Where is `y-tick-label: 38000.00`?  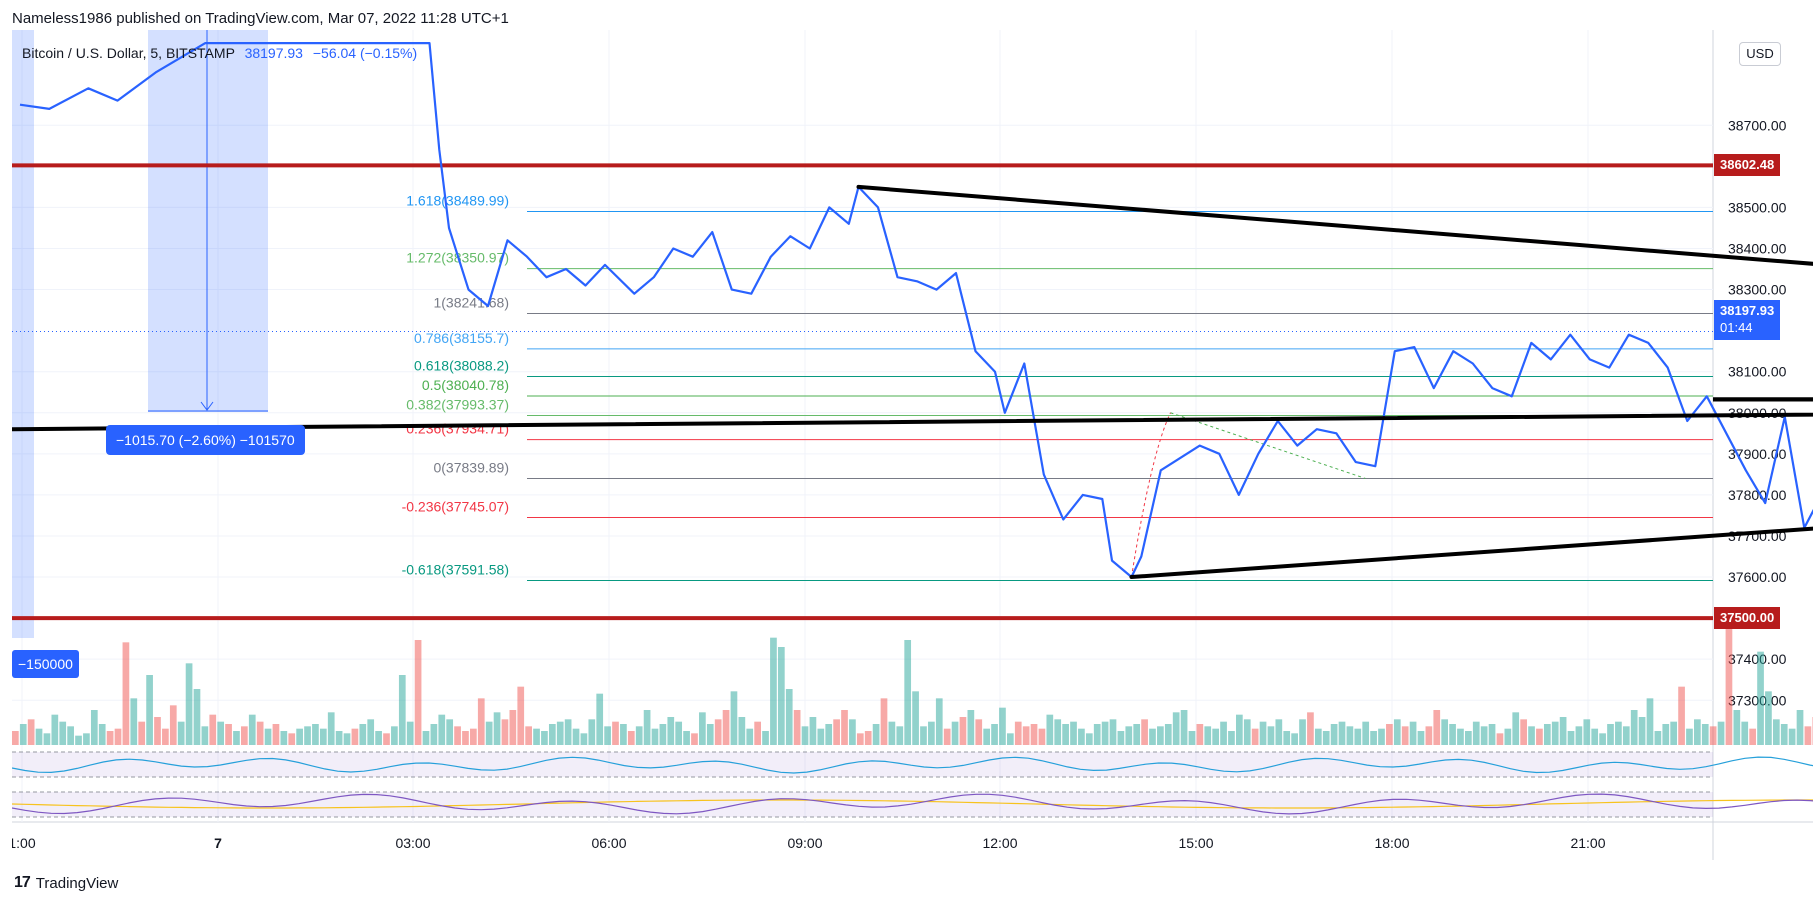
y-tick-label: 38000.00 is located at coordinates (1757, 413).